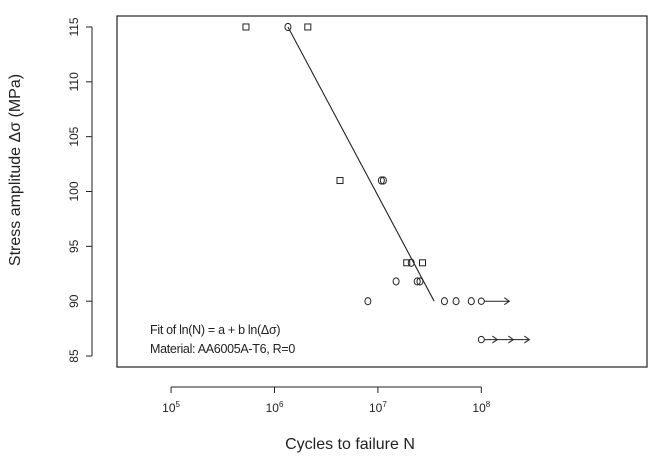  Describe the element at coordinates (223, 349) in the screenshot. I see `material-annotation: Material: AA6005A-T6, R=0` at that location.